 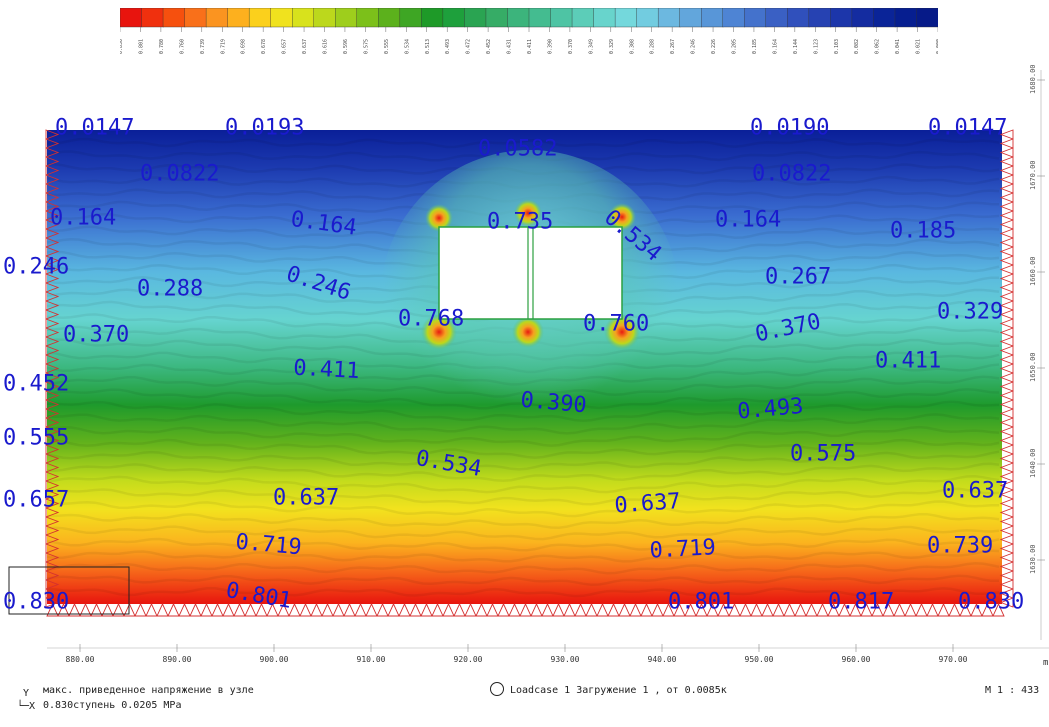 I want to click on color-legend-tick-label: 0.082, so click(x=857, y=46).